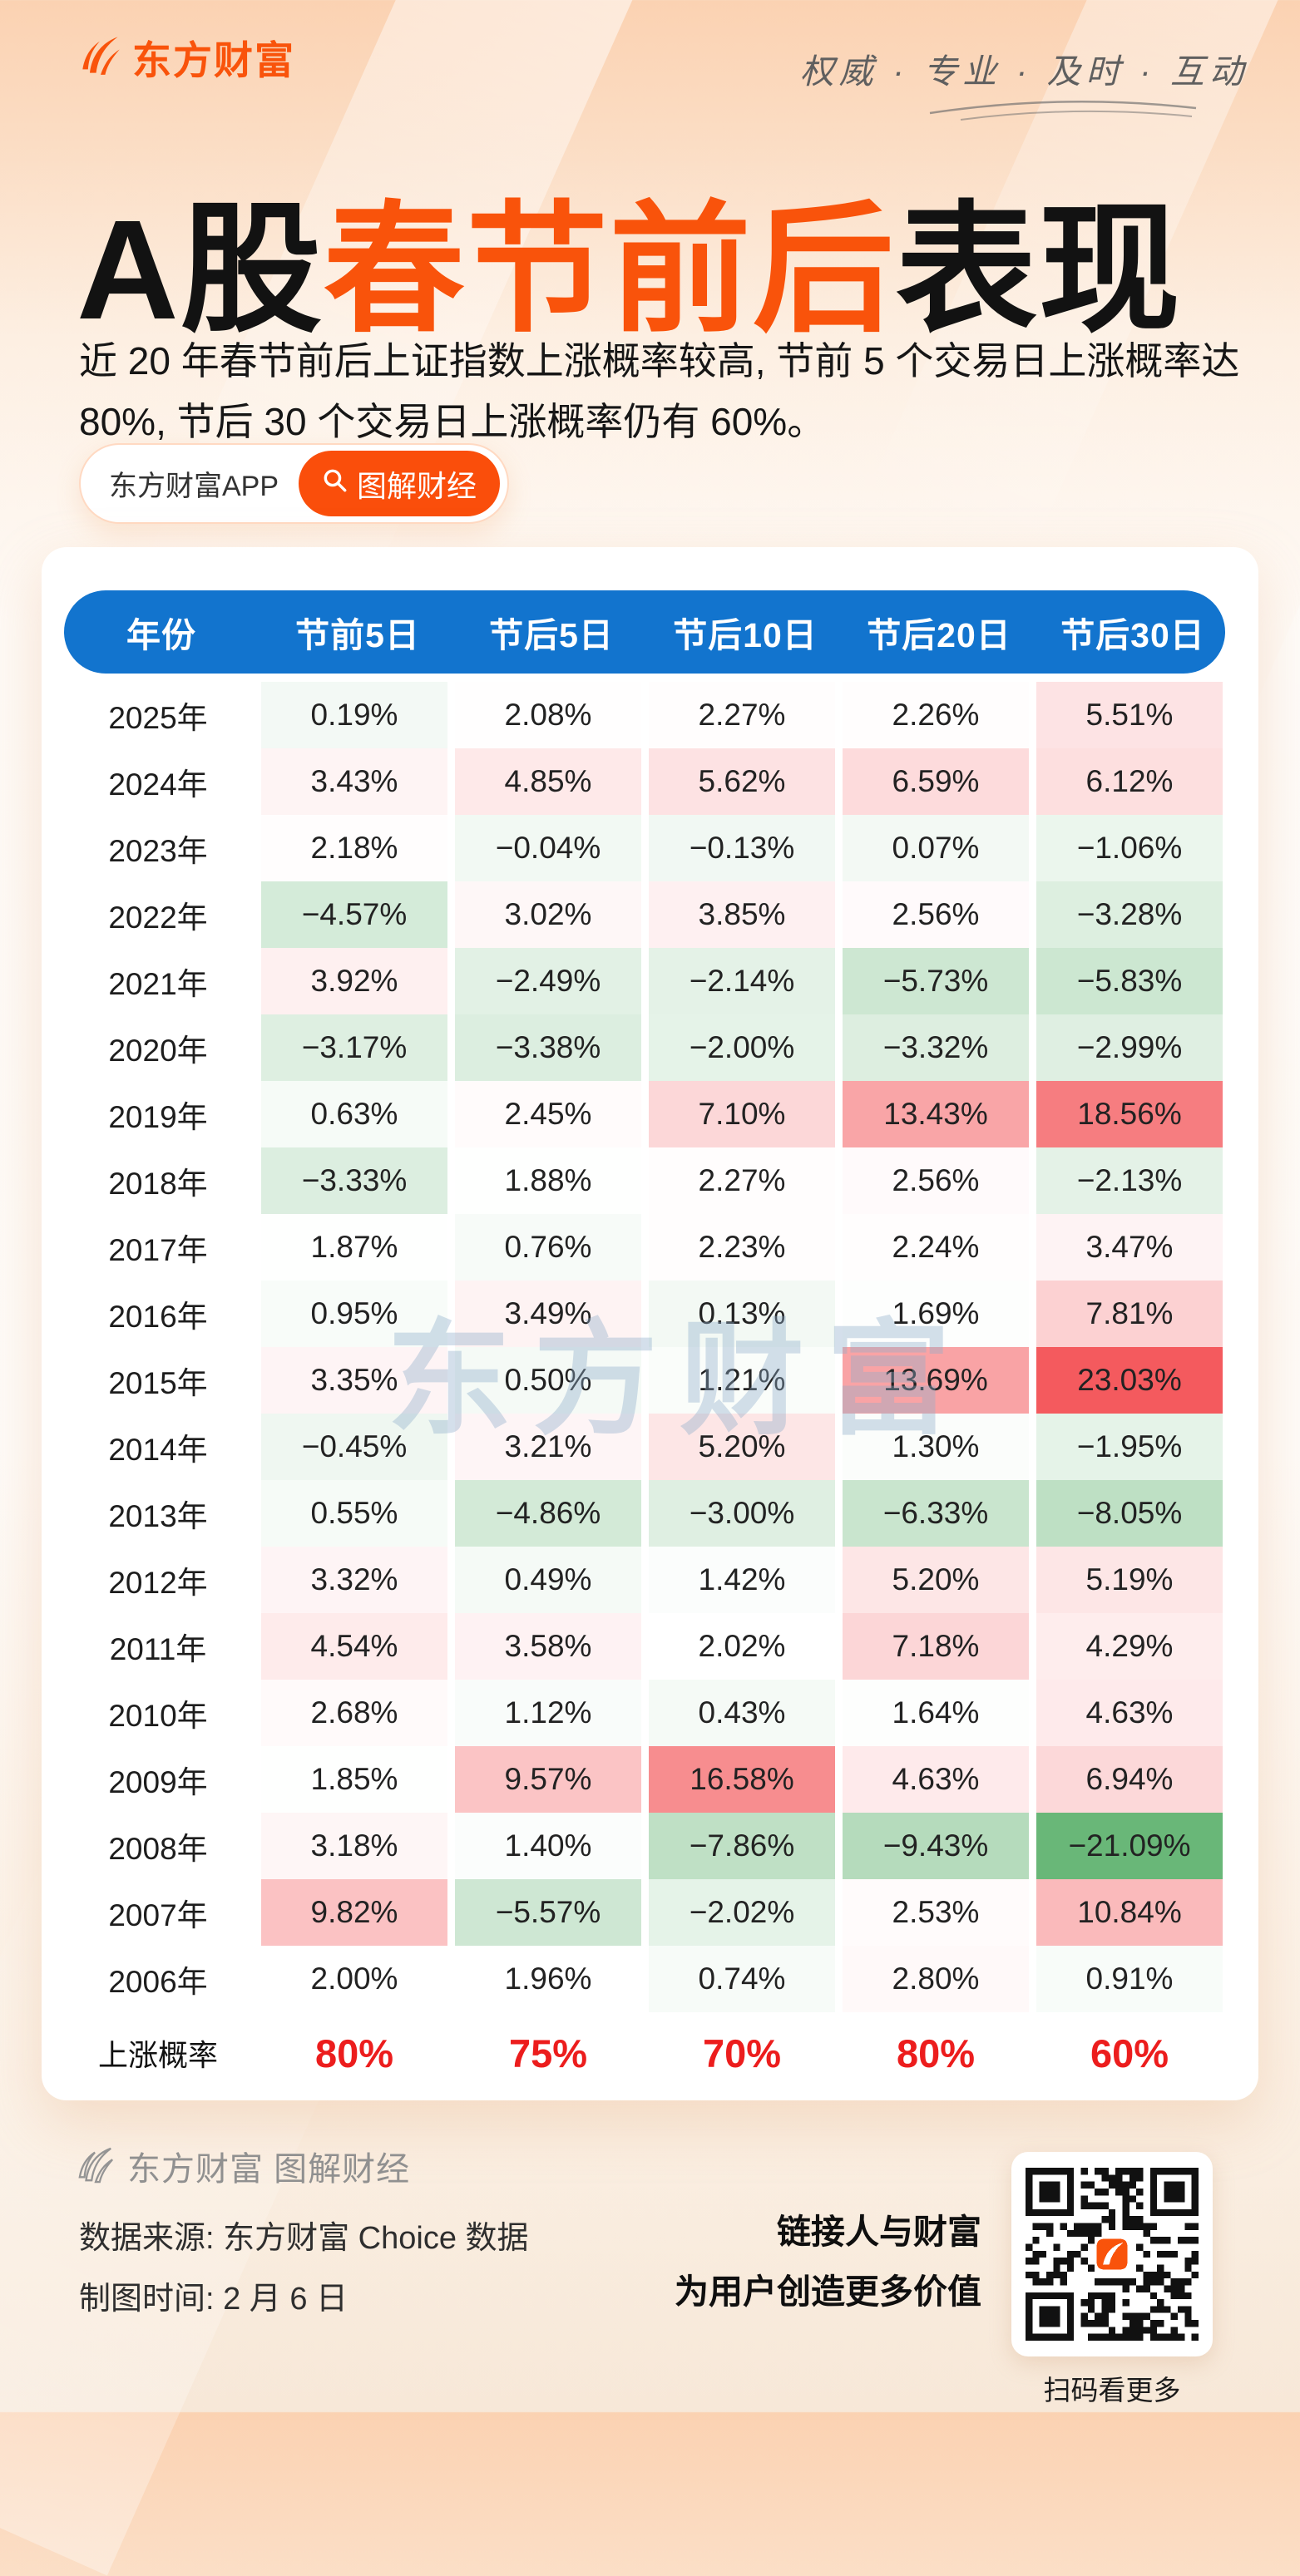 Image resolution: width=1300 pixels, height=2576 pixels. I want to click on value-cell: −6.33%, so click(936, 1513).